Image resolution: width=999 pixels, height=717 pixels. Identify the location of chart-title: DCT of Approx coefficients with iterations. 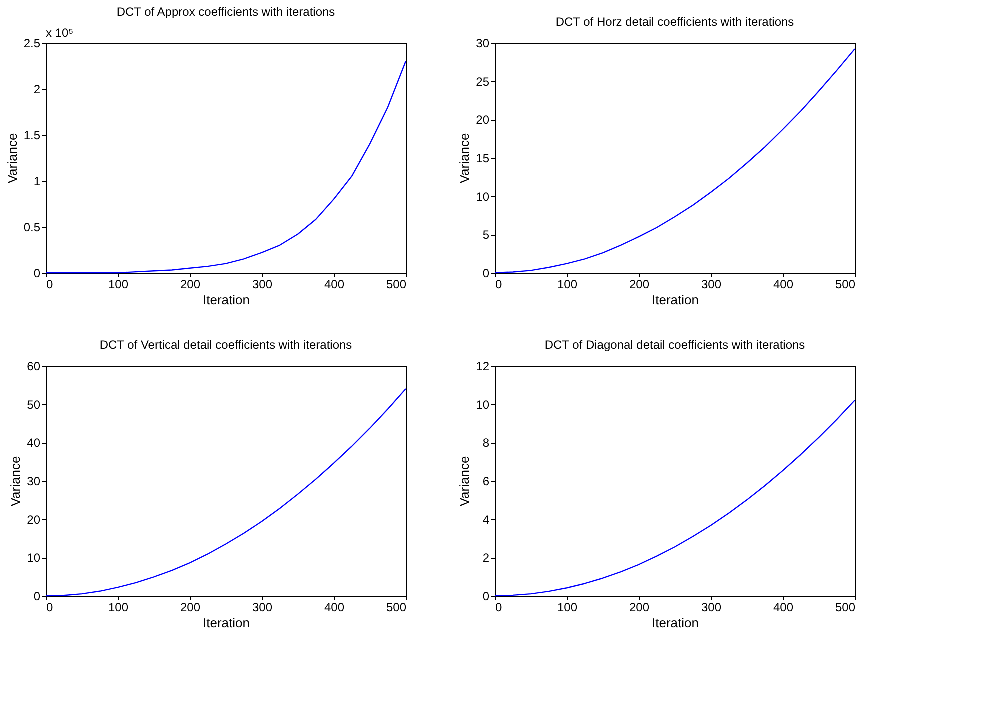
(226, 12).